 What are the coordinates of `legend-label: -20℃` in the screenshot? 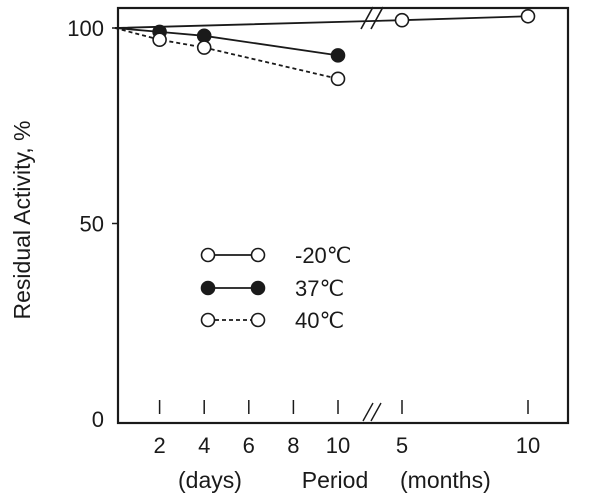 It's located at (323, 255).